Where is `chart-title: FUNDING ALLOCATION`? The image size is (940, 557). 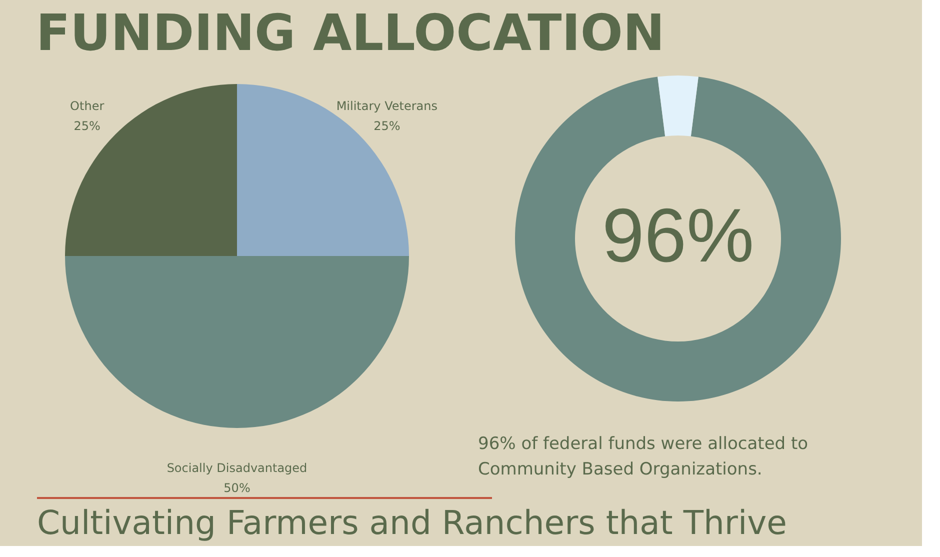
chart-title: FUNDING ALLOCATION is located at coordinates (350, 33).